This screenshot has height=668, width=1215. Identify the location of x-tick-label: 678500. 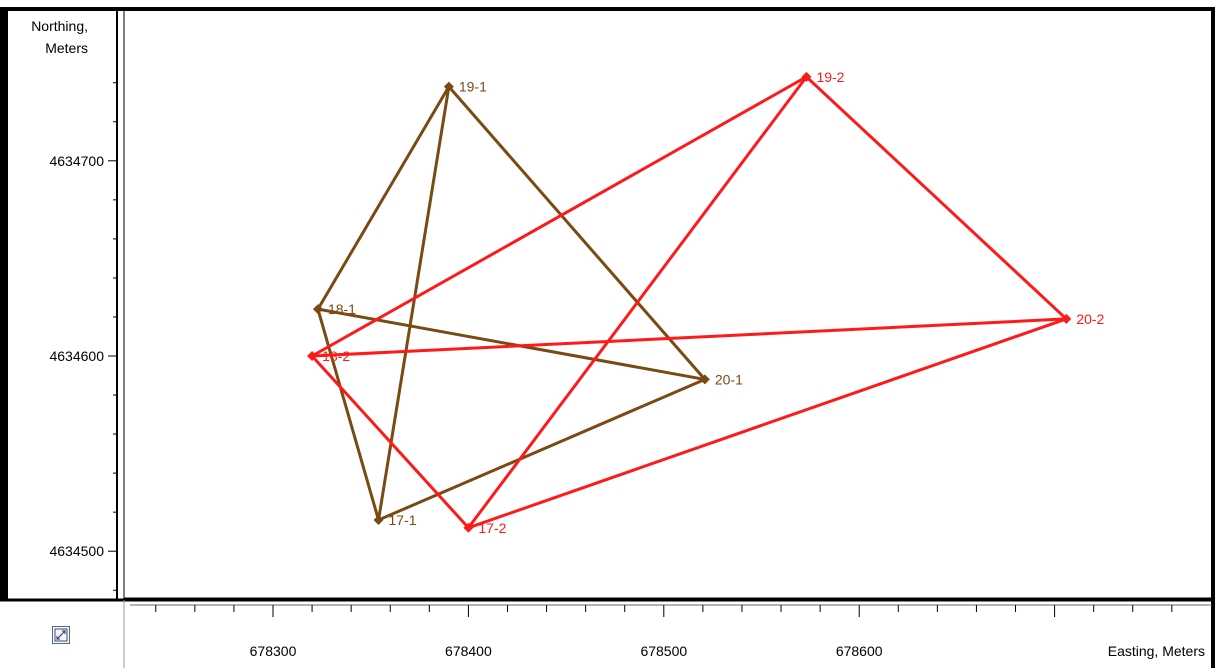
(663, 651).